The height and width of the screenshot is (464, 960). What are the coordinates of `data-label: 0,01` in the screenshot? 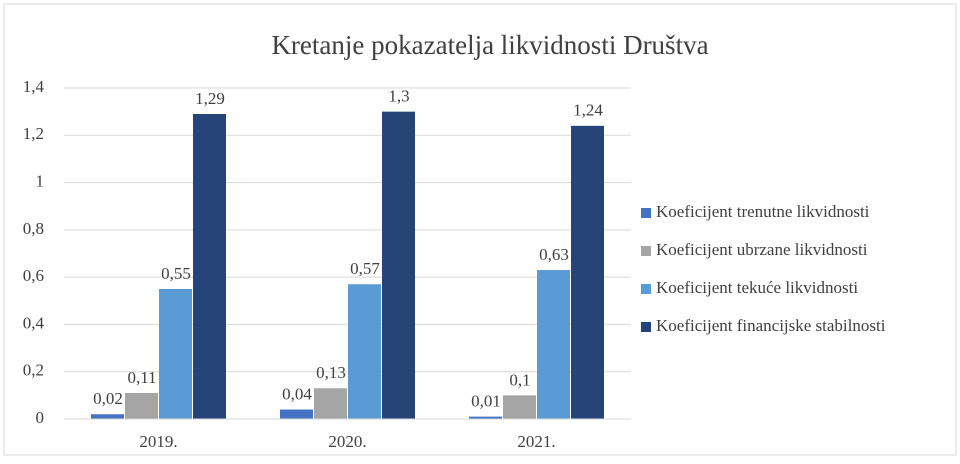 It's located at (486, 401).